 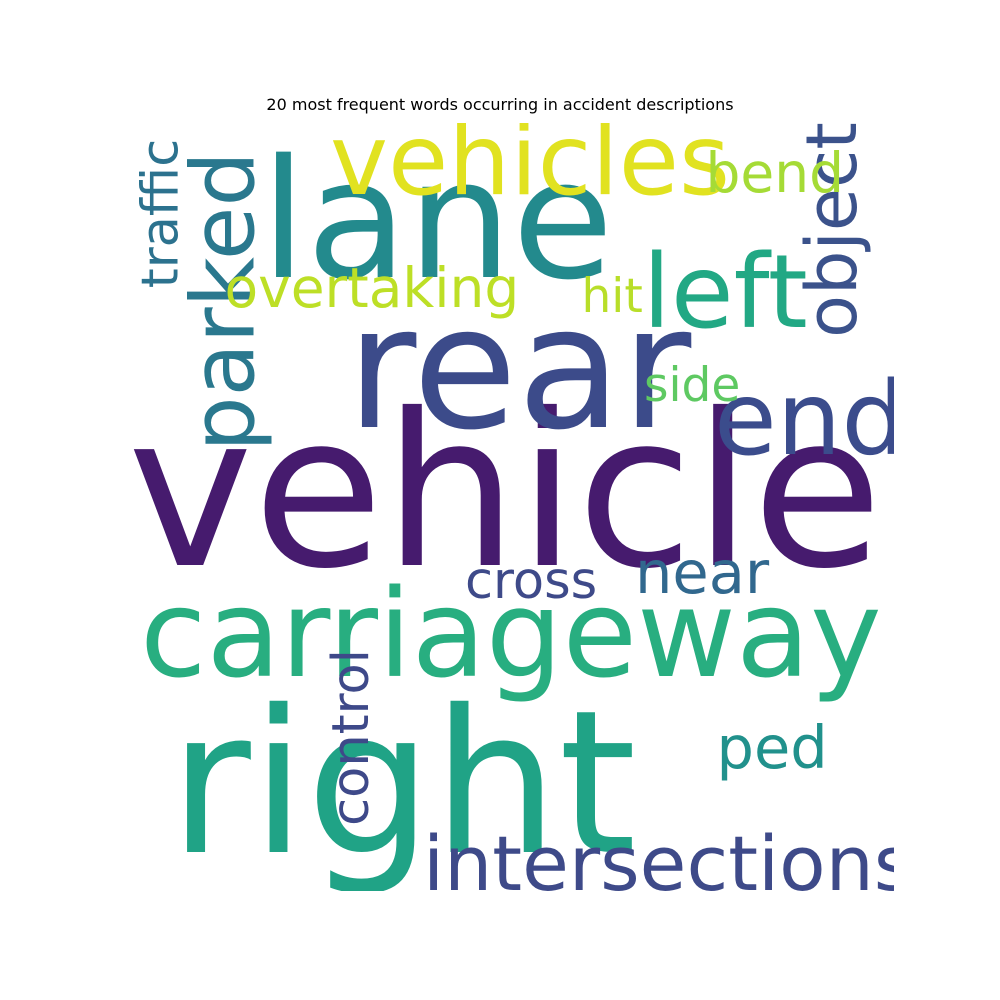 What do you see at coordinates (804, 419) in the screenshot?
I see `cloud-word-end: end` at bounding box center [804, 419].